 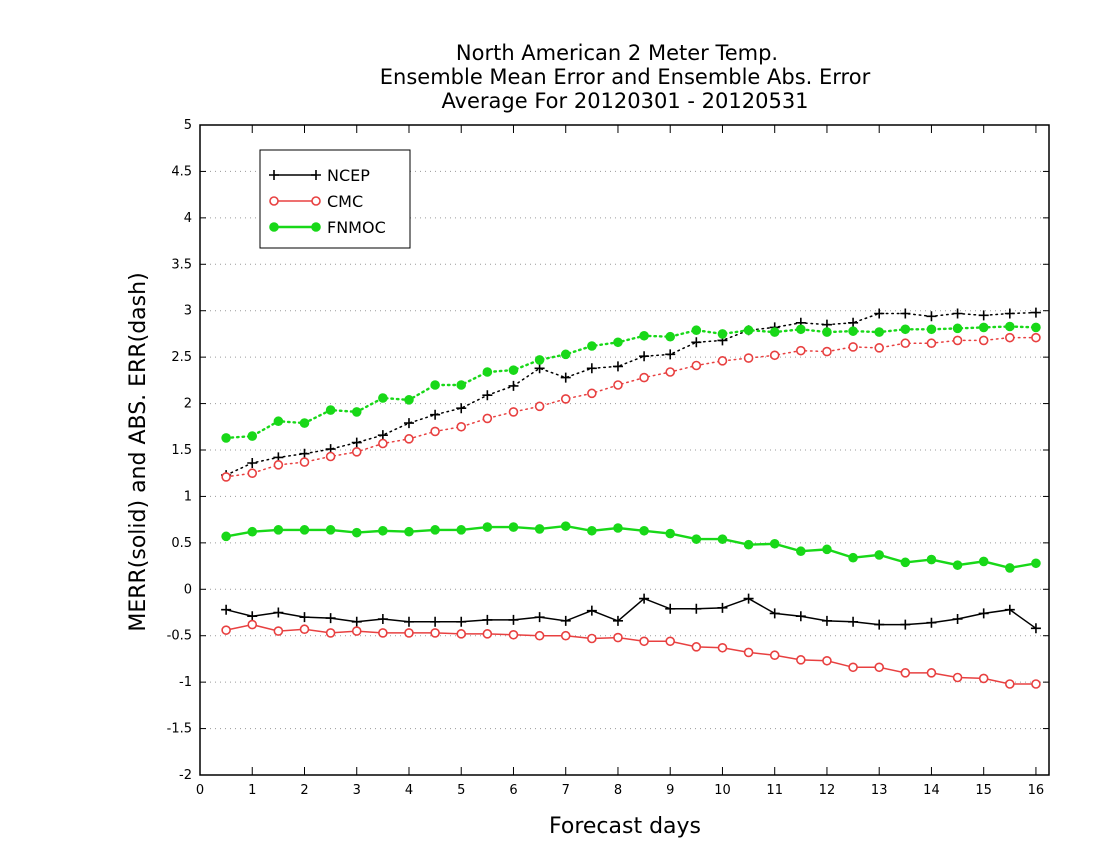 I want to click on x-tick-label: 3, so click(x=357, y=790).